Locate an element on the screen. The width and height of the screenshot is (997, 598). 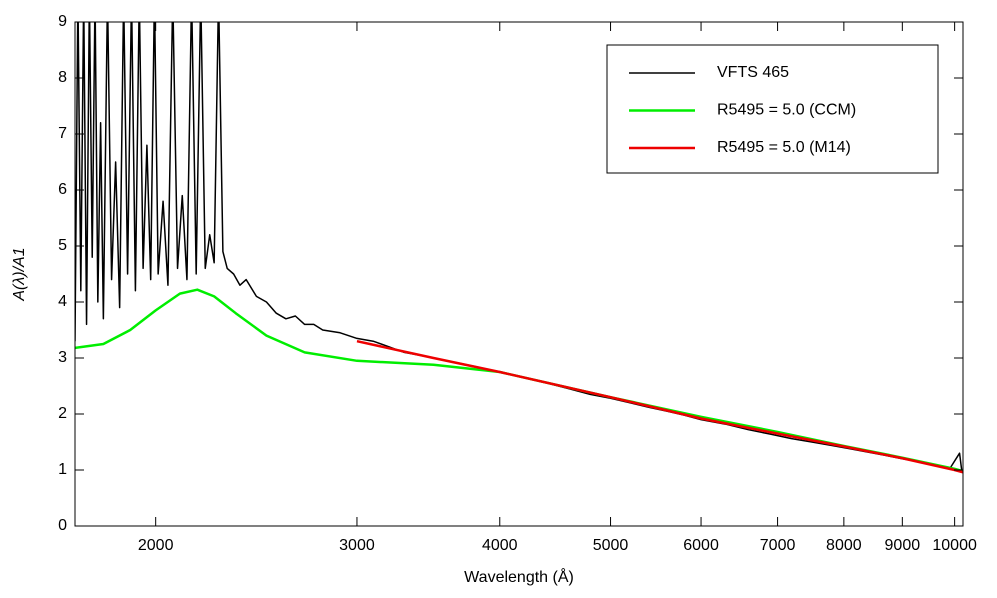
legend-box is located at coordinates (772, 109).